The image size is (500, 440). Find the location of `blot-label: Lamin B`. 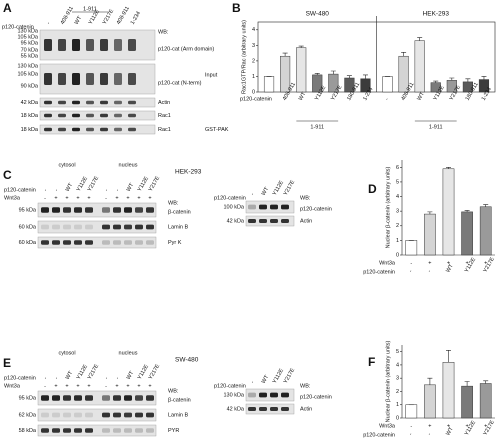

blot-label: Lamin B is located at coordinates (178, 415).